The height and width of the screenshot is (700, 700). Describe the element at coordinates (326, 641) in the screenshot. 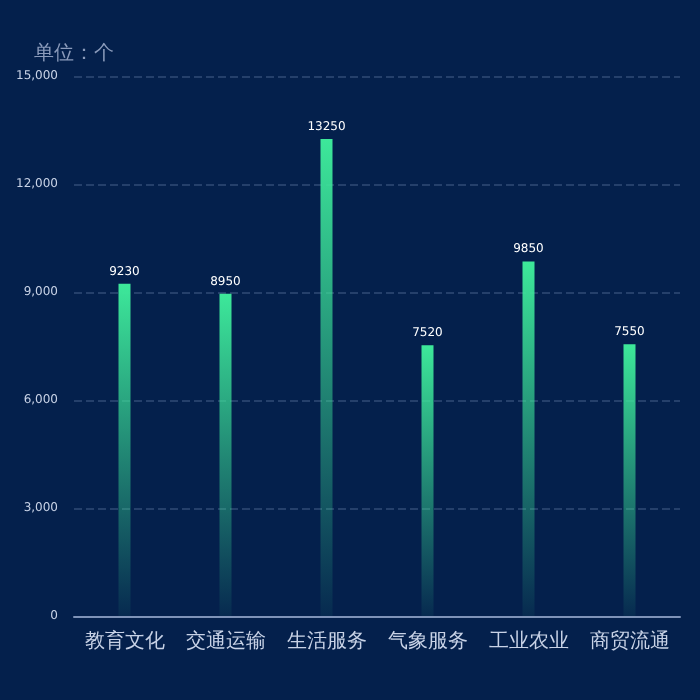

I see `x-tick-label: 生活服务` at that location.